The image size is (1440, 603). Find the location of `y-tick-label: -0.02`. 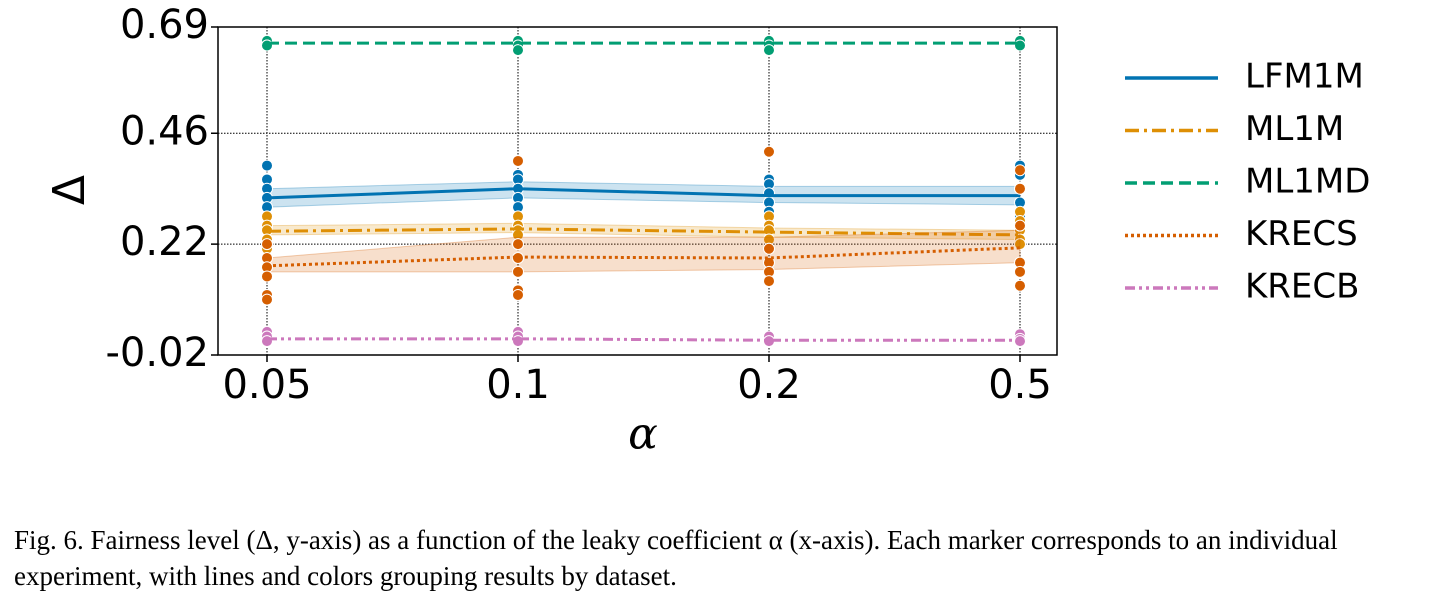

y-tick-label: -0.02 is located at coordinates (158, 353).